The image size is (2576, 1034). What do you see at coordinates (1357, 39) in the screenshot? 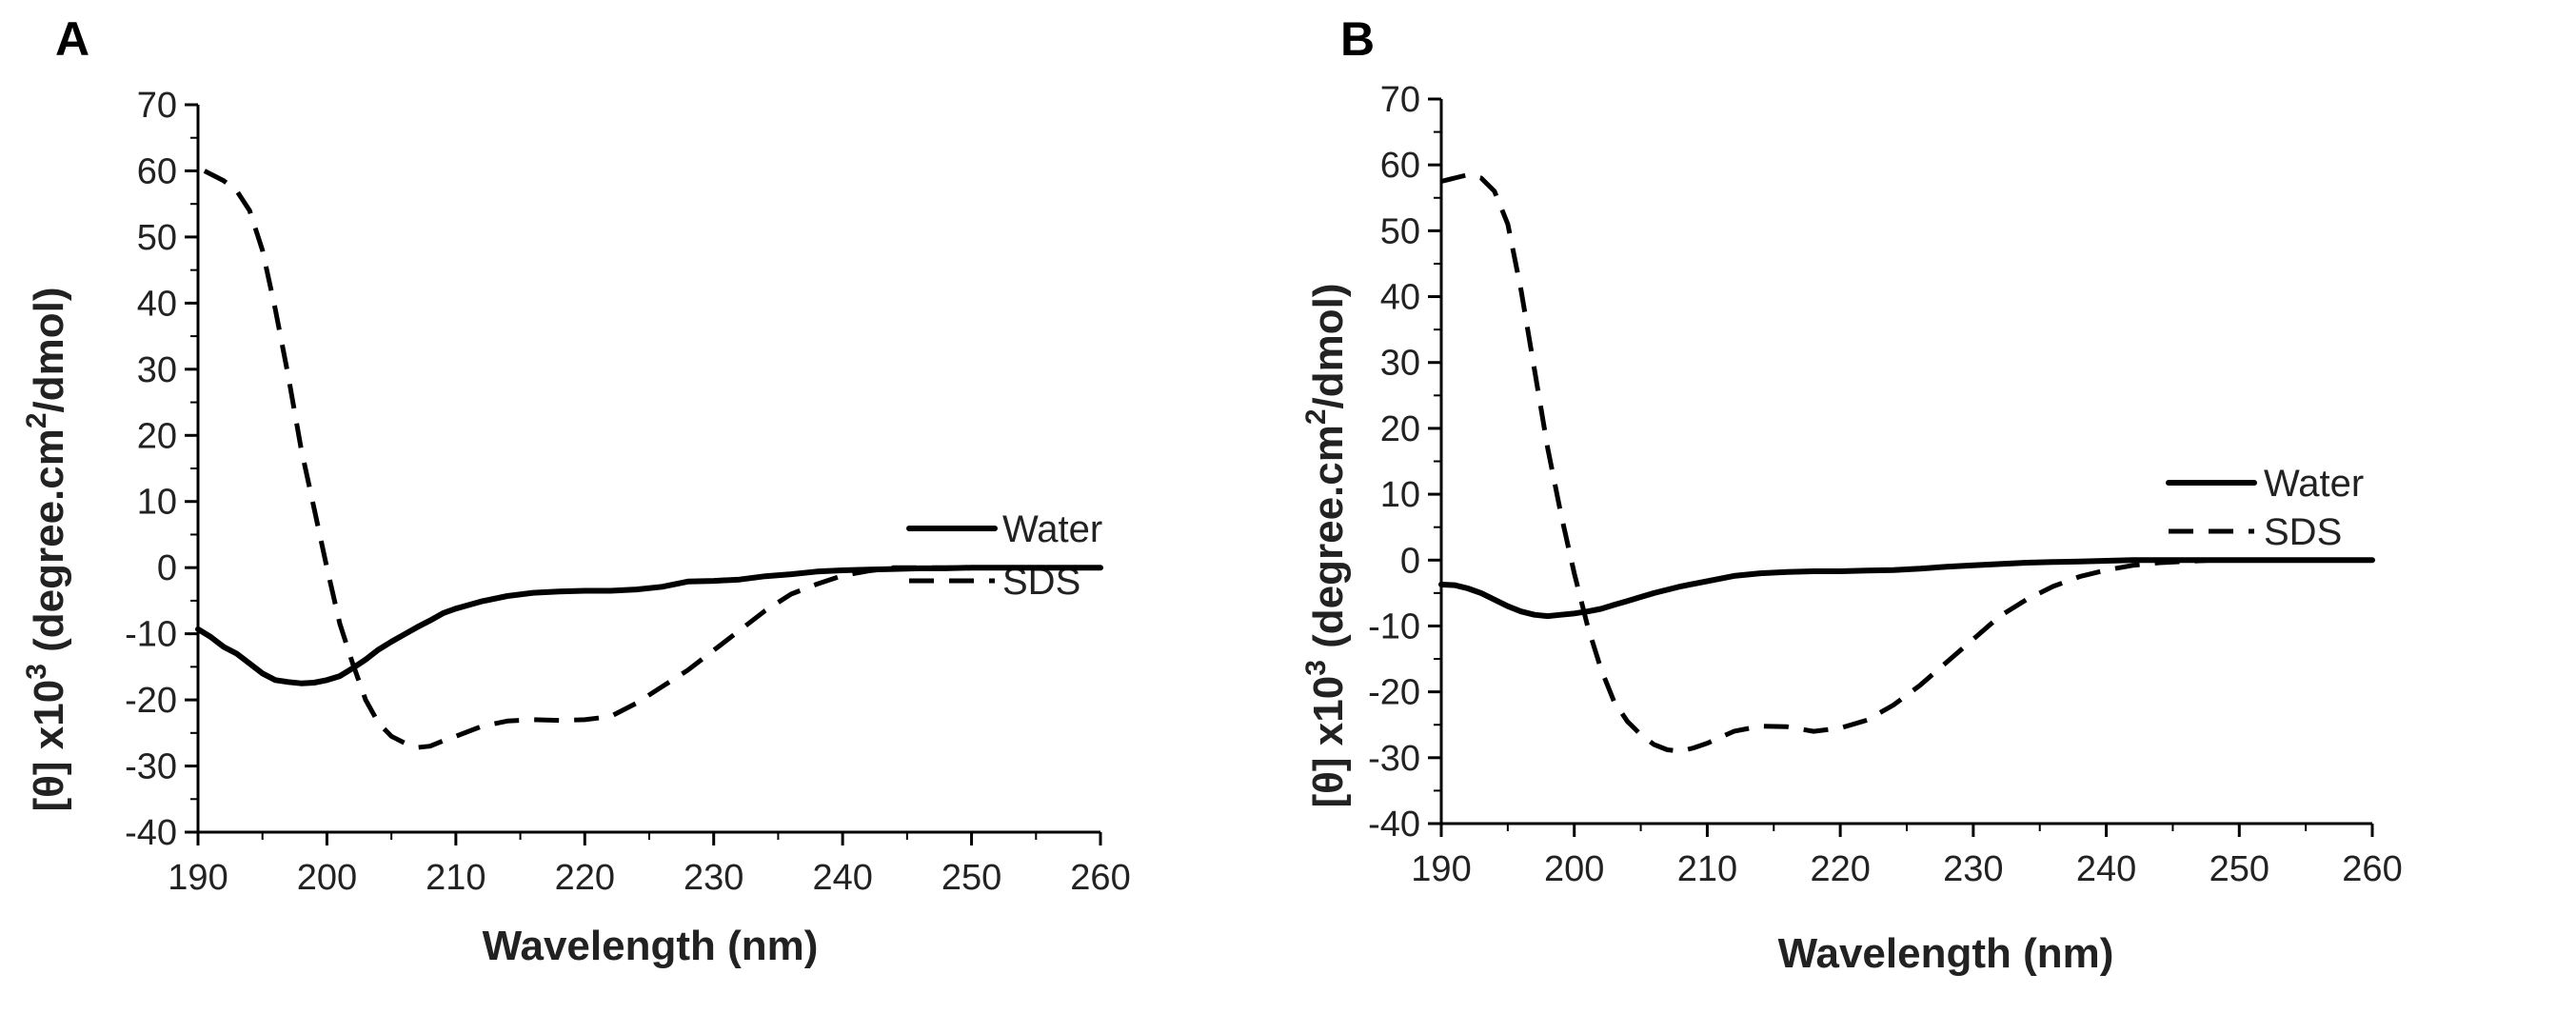
I see `panel-letter: B` at bounding box center [1357, 39].